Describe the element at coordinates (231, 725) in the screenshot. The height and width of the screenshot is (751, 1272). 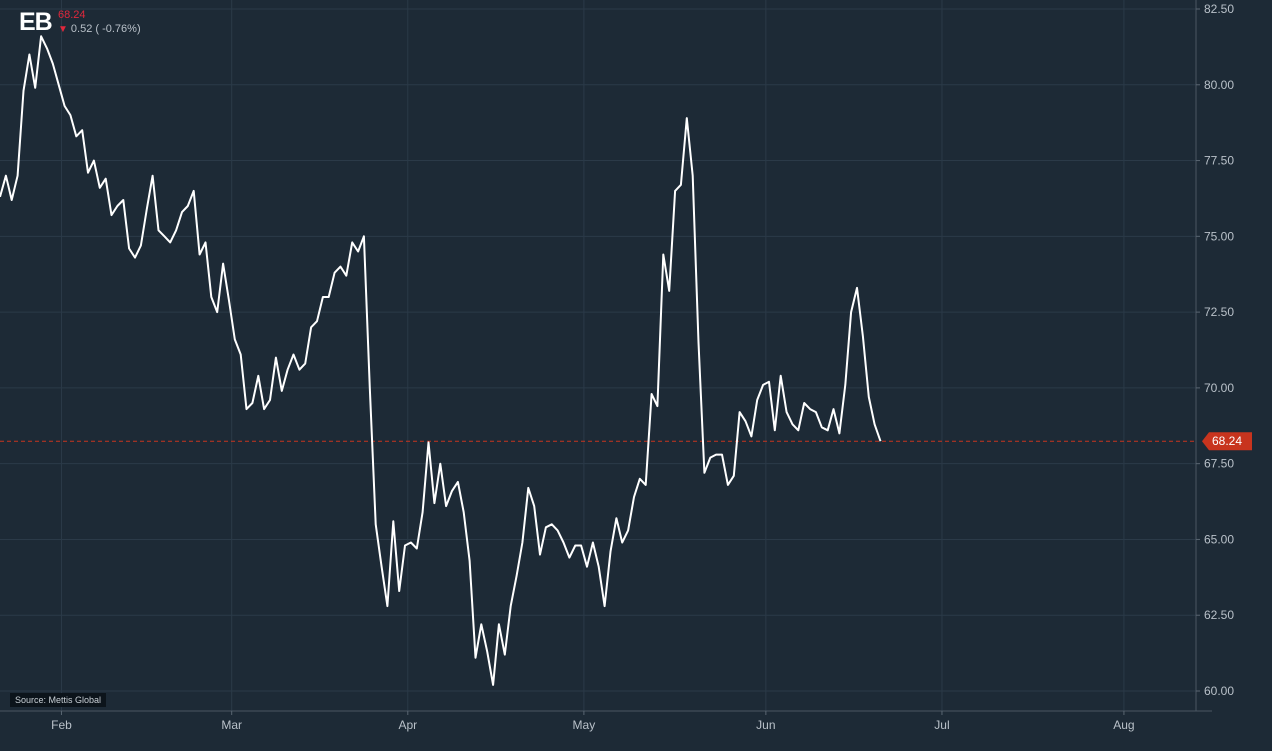
I see `x-tick-label: Mar` at that location.